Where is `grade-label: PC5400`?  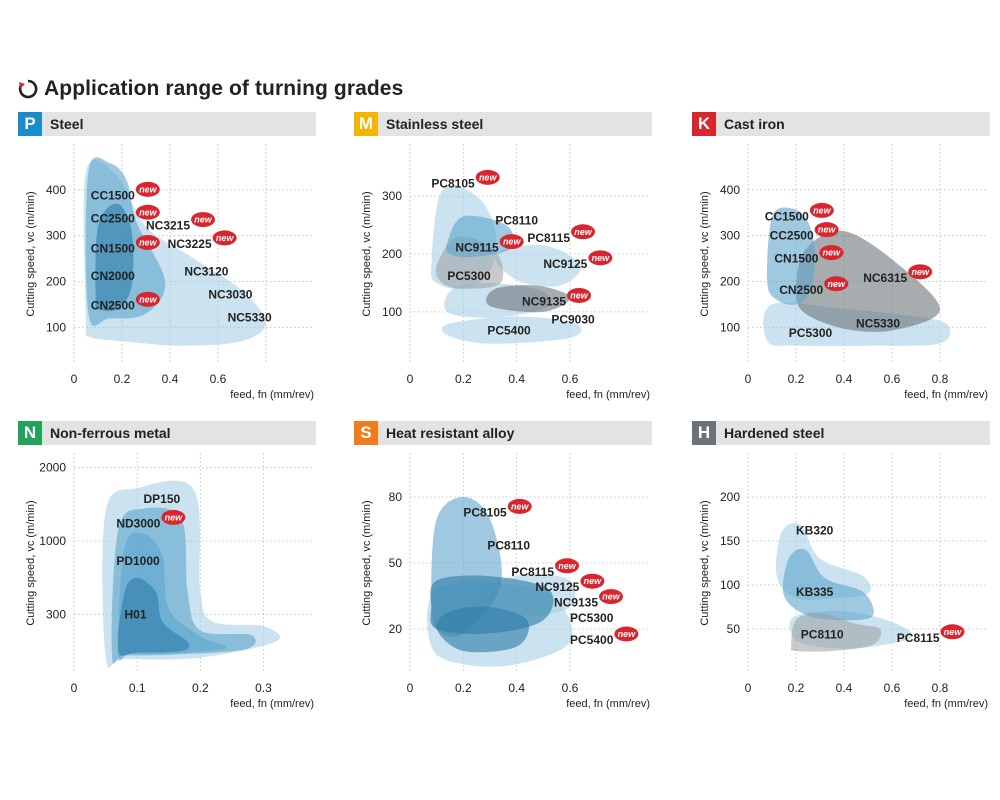
grade-label: PC5400 is located at coordinates (509, 330).